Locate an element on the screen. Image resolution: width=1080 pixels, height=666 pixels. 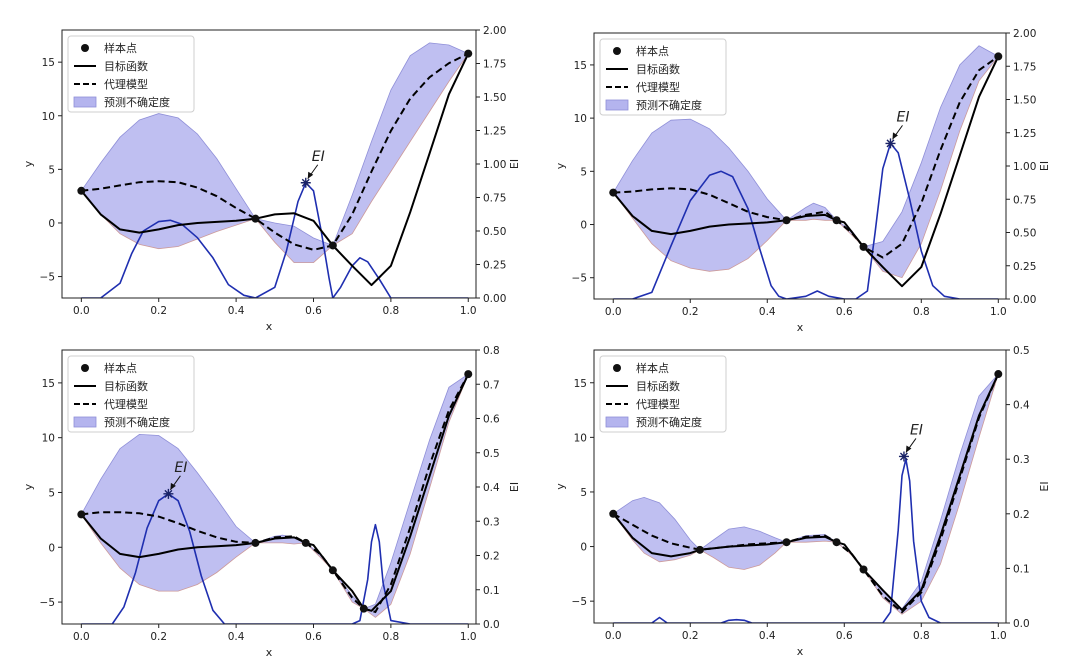
plot-area is located at coordinates (275, 170).